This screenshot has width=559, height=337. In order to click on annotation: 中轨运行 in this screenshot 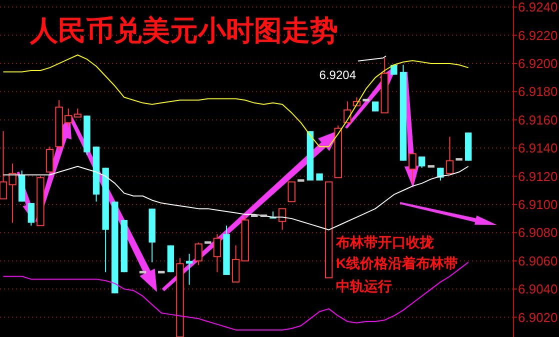, I will do `click(364, 286)`.